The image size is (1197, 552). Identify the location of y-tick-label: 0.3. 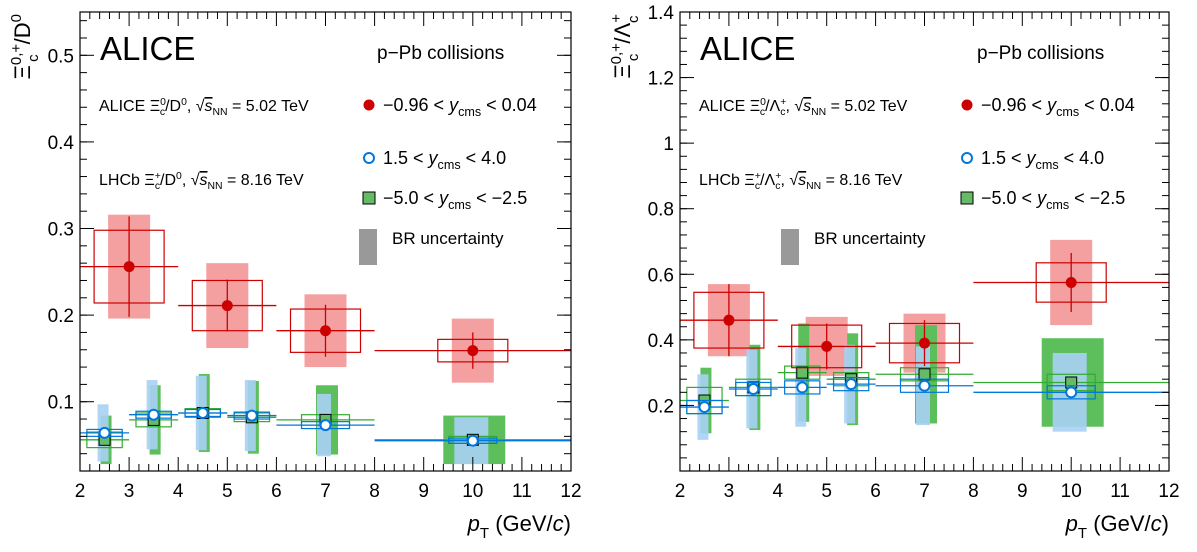
(61, 230).